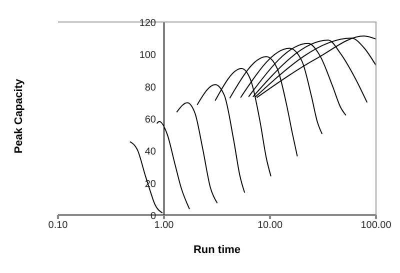 The width and height of the screenshot is (400, 273). What do you see at coordinates (150, 152) in the screenshot?
I see `y-tick-label: 40` at bounding box center [150, 152].